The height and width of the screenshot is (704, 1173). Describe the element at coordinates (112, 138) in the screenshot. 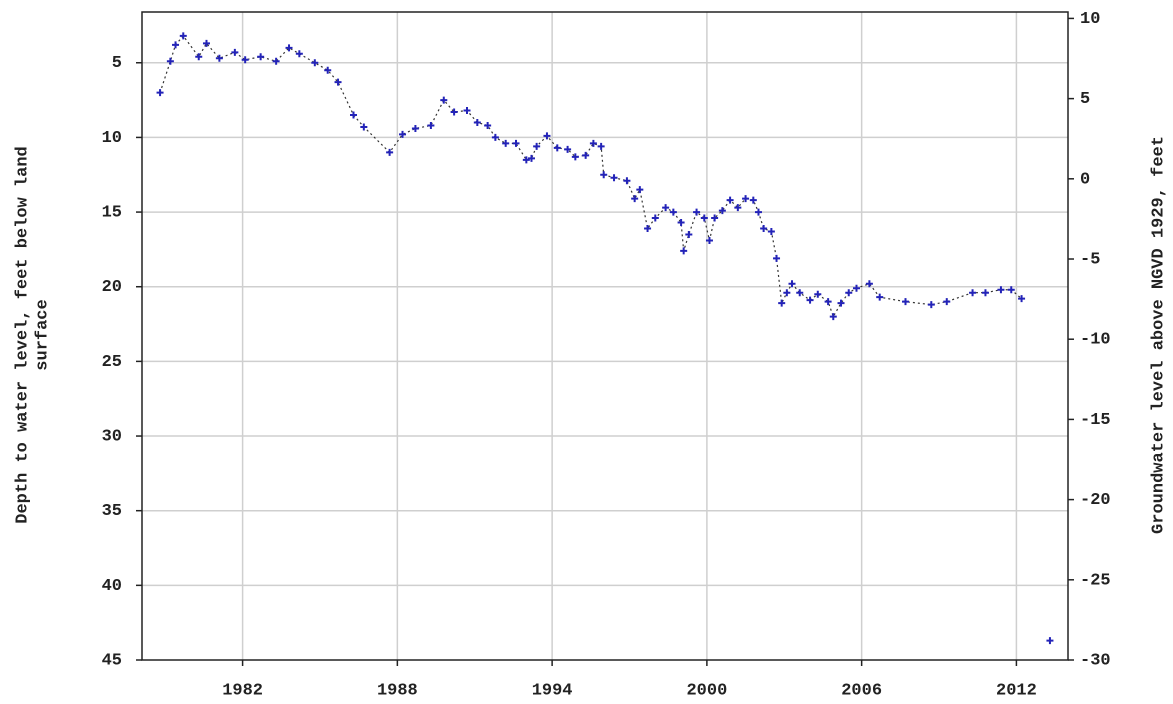

I see `y-tick-label: 10` at that location.